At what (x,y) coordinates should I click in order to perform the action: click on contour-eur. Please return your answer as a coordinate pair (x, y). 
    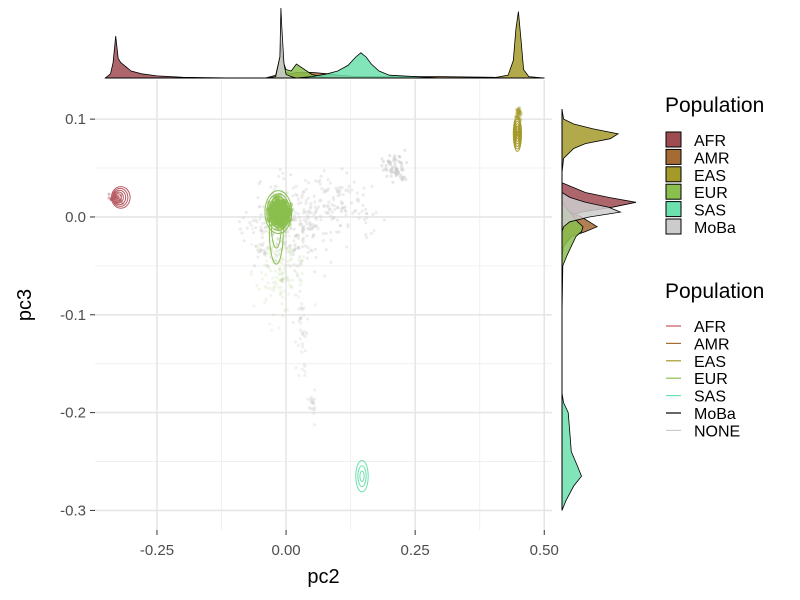
    Looking at the image, I should click on (276, 230).